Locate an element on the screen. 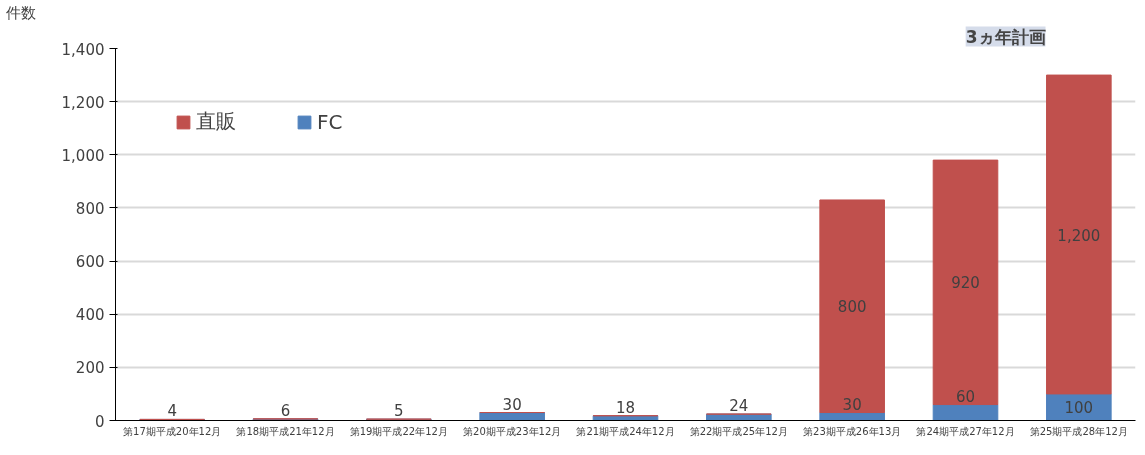 This screenshot has width=1145, height=455. x-tick-label: 第20期平成23年12月 is located at coordinates (512, 431).